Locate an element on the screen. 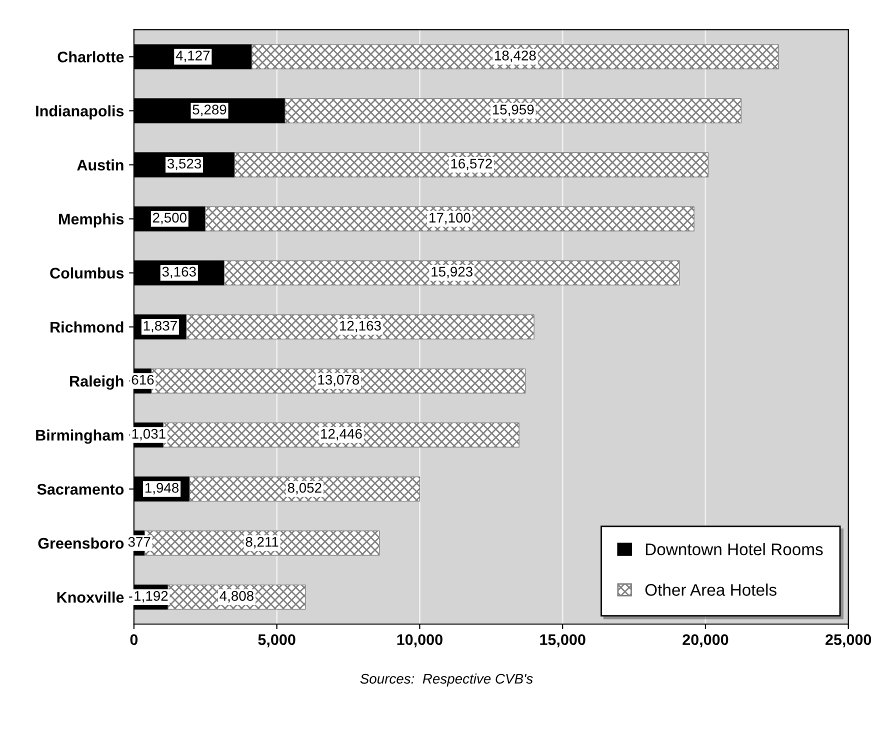 This screenshot has height=743, width=893. y-tick-label: Memphis is located at coordinates (91, 220).